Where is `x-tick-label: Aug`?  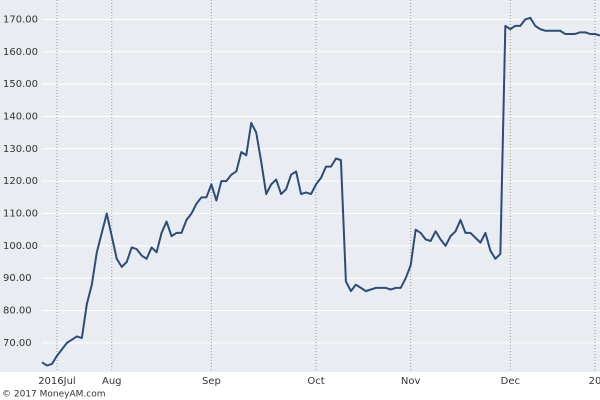 x-tick-label: Aug is located at coordinates (112, 381).